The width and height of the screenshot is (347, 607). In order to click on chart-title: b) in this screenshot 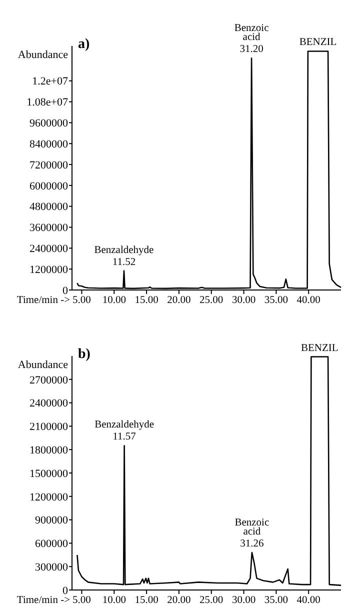, I will do `click(84, 354)`.